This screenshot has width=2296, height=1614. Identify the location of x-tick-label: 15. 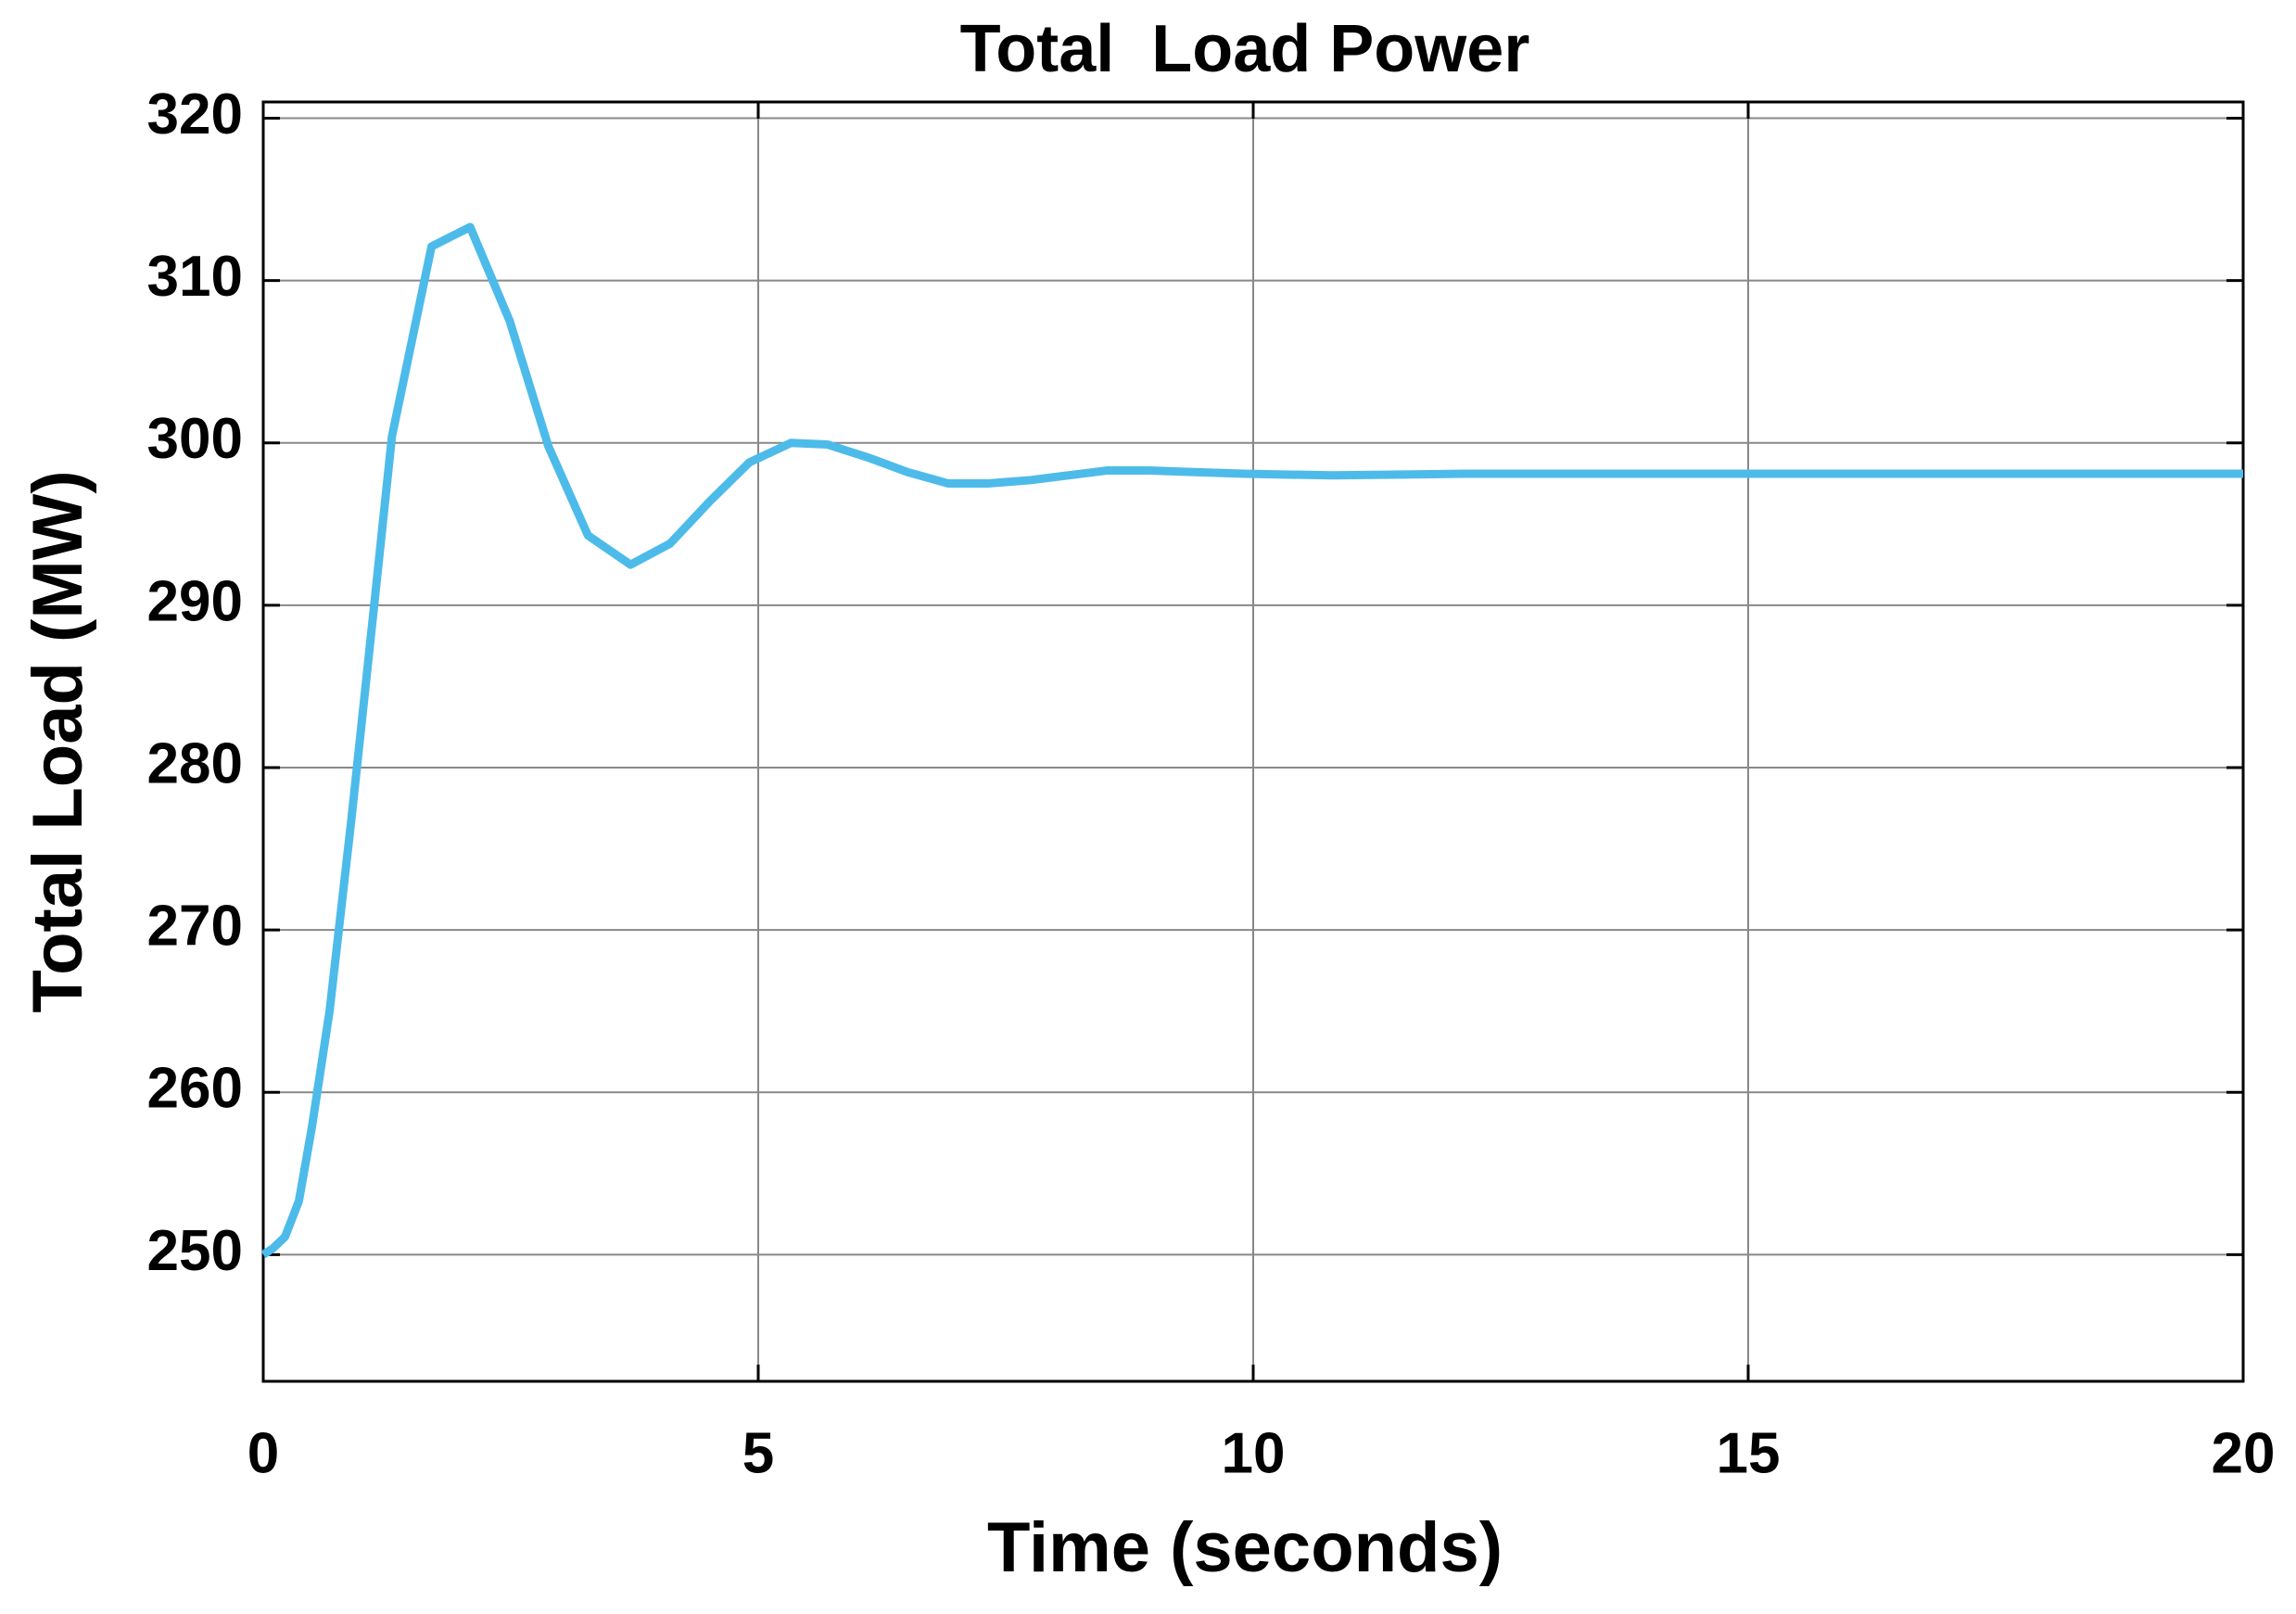
(1749, 1453).